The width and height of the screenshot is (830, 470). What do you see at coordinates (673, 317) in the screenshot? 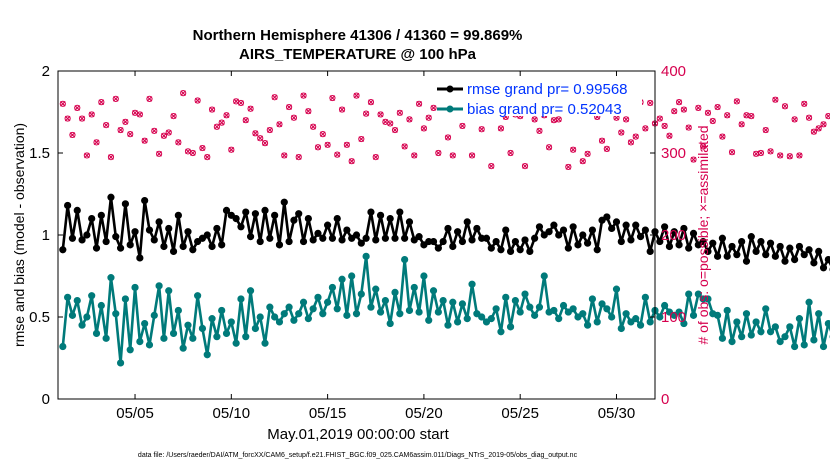
I see `y-tick-label-right: 100` at bounding box center [673, 317].